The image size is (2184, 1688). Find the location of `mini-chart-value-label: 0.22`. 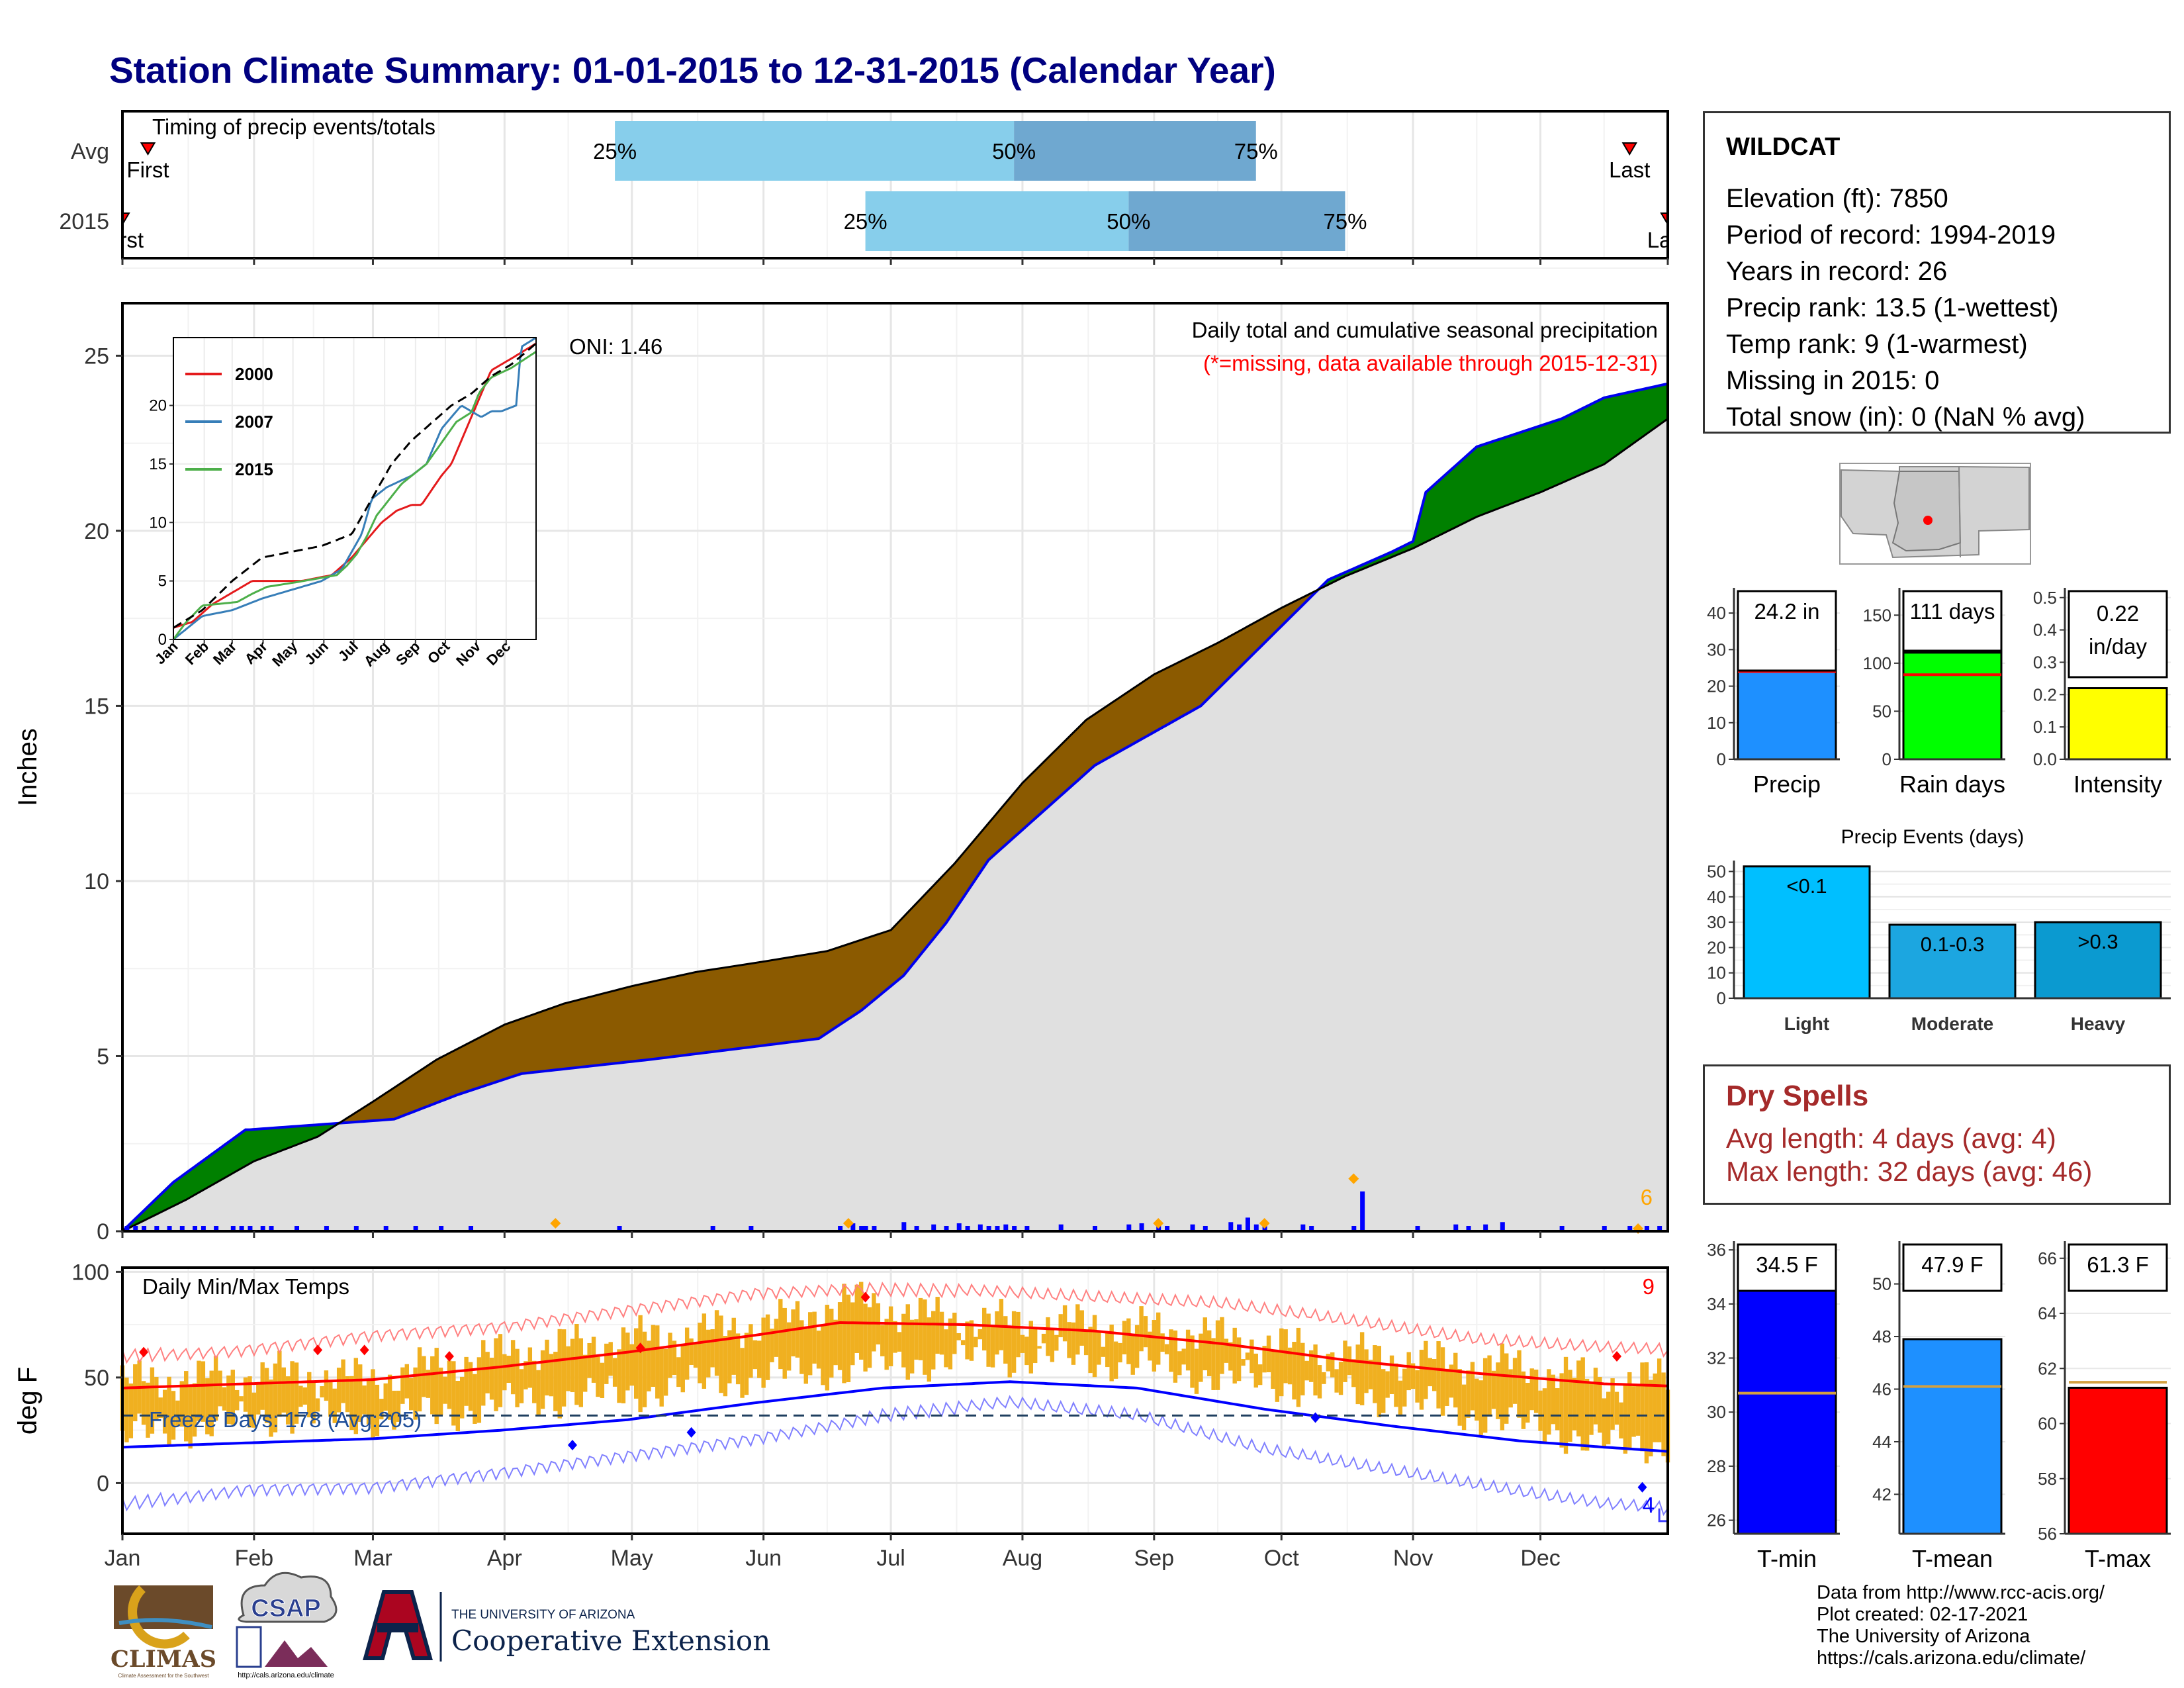

mini-chart-value-label: 0.22 is located at coordinates (2118, 613).